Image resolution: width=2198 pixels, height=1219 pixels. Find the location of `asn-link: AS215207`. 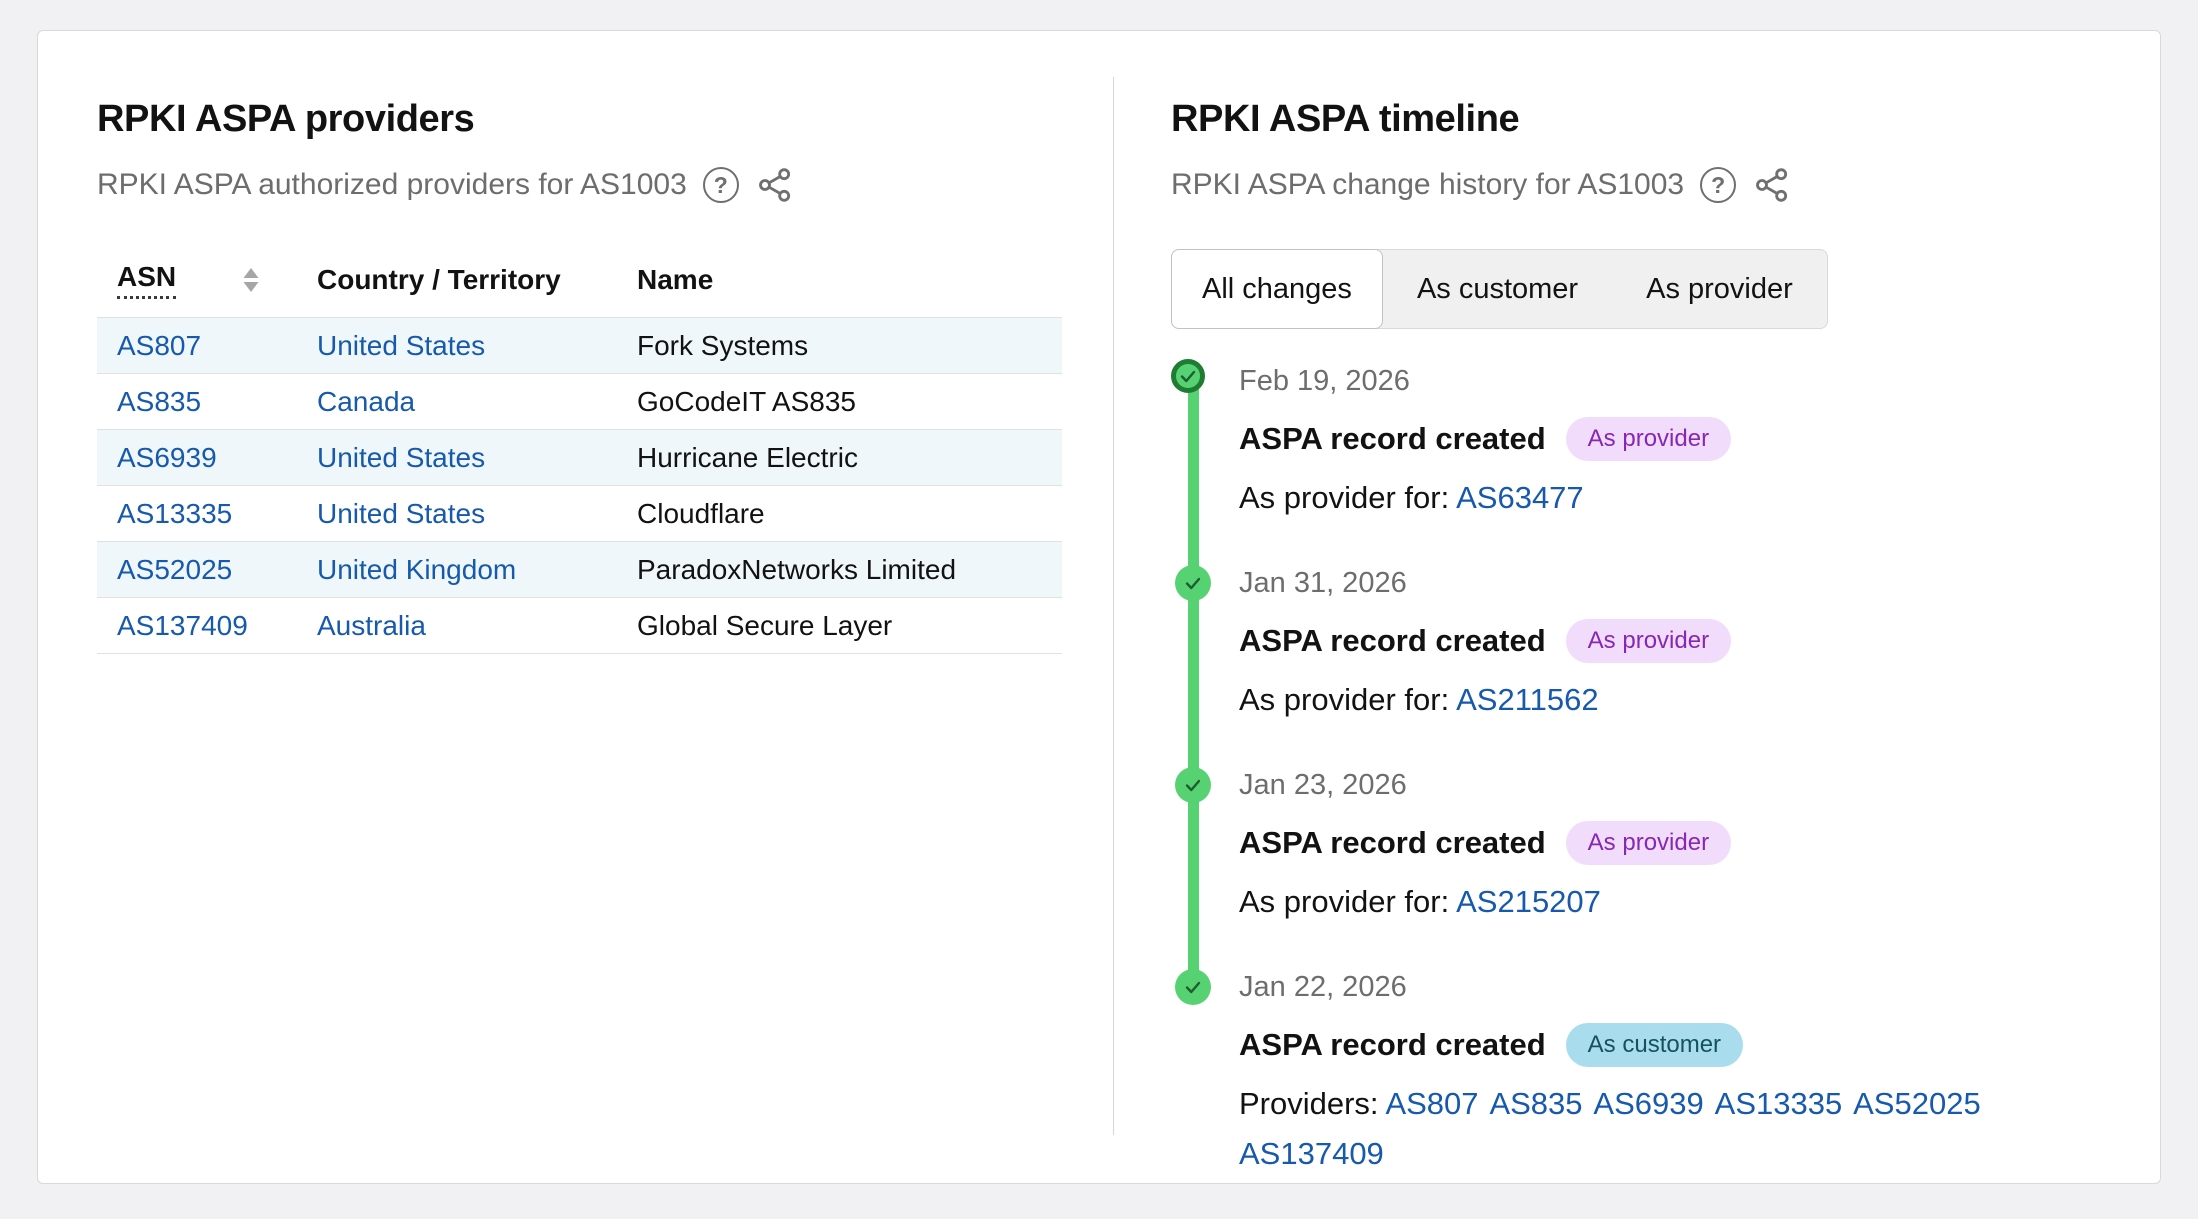

asn-link: AS215207 is located at coordinates (1528, 901).